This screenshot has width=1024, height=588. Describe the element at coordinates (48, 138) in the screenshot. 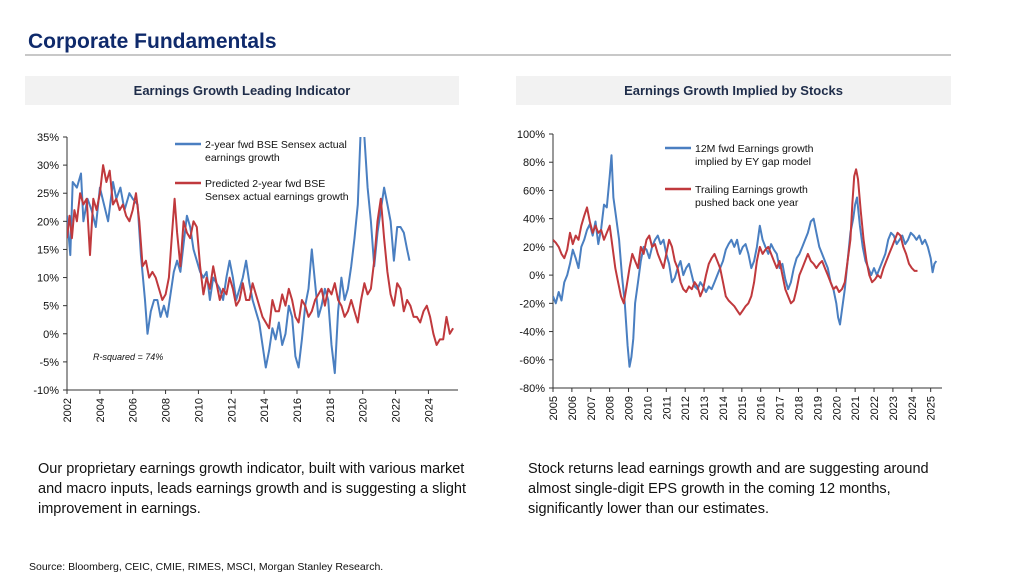

I see `y-tick-label: 35%` at that location.